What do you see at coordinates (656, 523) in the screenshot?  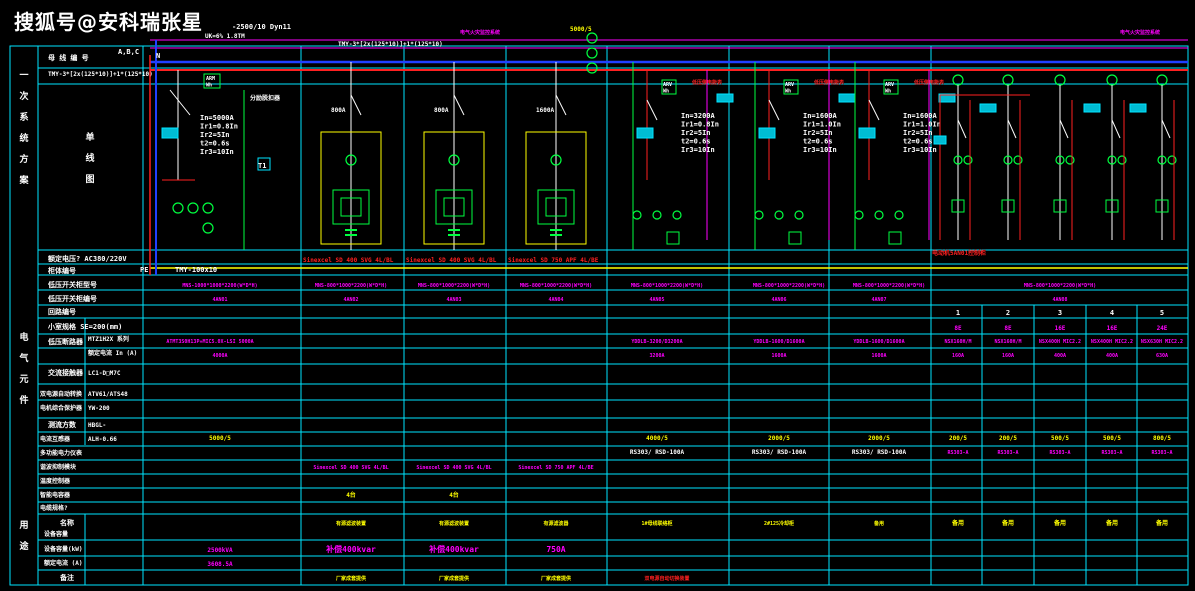 I see `usage-name: 1#母线联络柜` at bounding box center [656, 523].